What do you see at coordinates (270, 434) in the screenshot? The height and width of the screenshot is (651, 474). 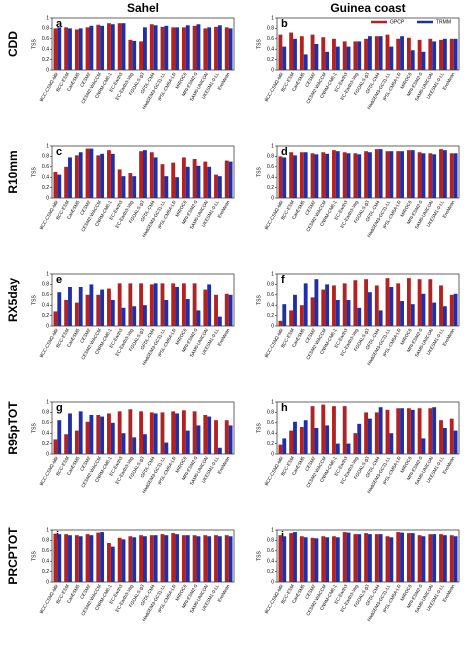 I see `y-tick-label: 0.4` at bounding box center [270, 434].